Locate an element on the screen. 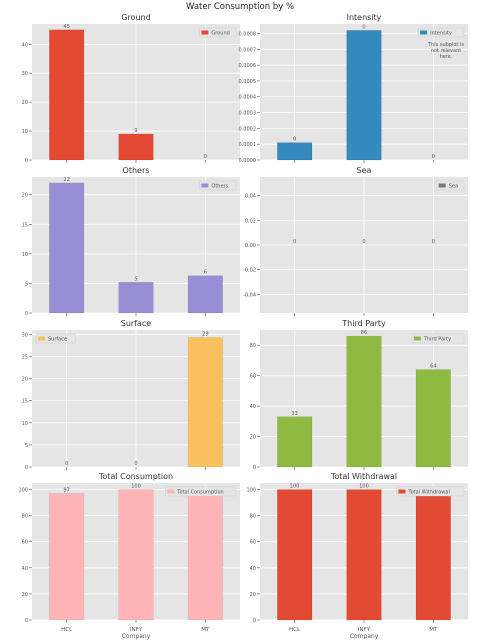  ytick-label: 25 is located at coordinates (25, 358).